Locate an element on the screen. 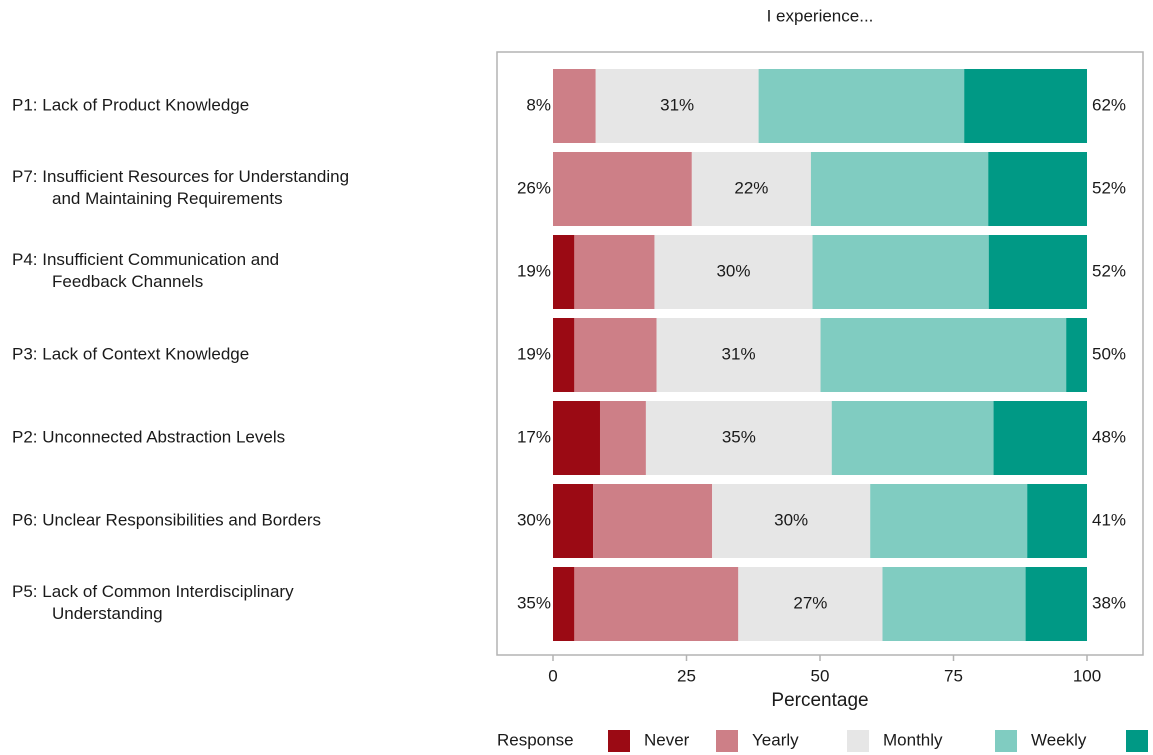 This screenshot has height=755, width=1153. category-label: P3: Lack of Context Knowledge is located at coordinates (130, 353).